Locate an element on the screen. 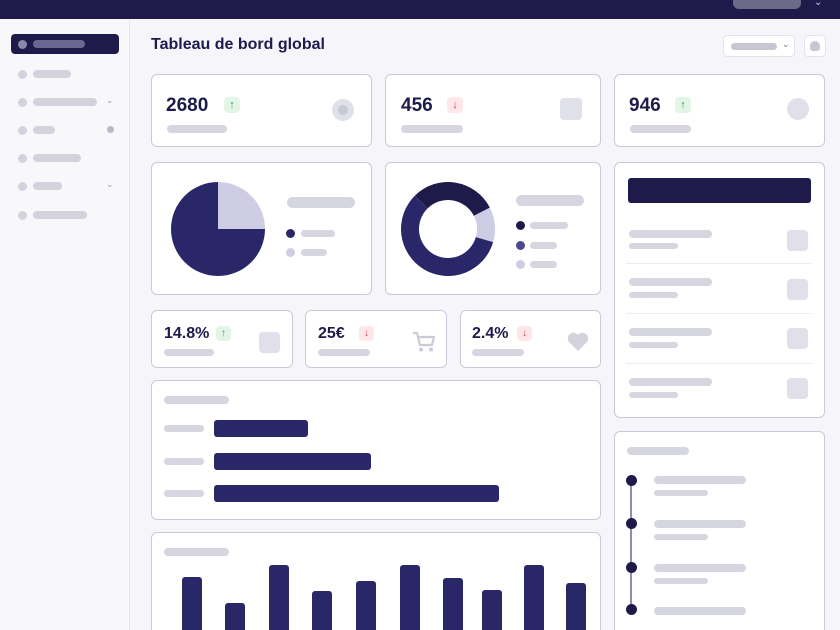  timeline-line is located at coordinates (631, 545).